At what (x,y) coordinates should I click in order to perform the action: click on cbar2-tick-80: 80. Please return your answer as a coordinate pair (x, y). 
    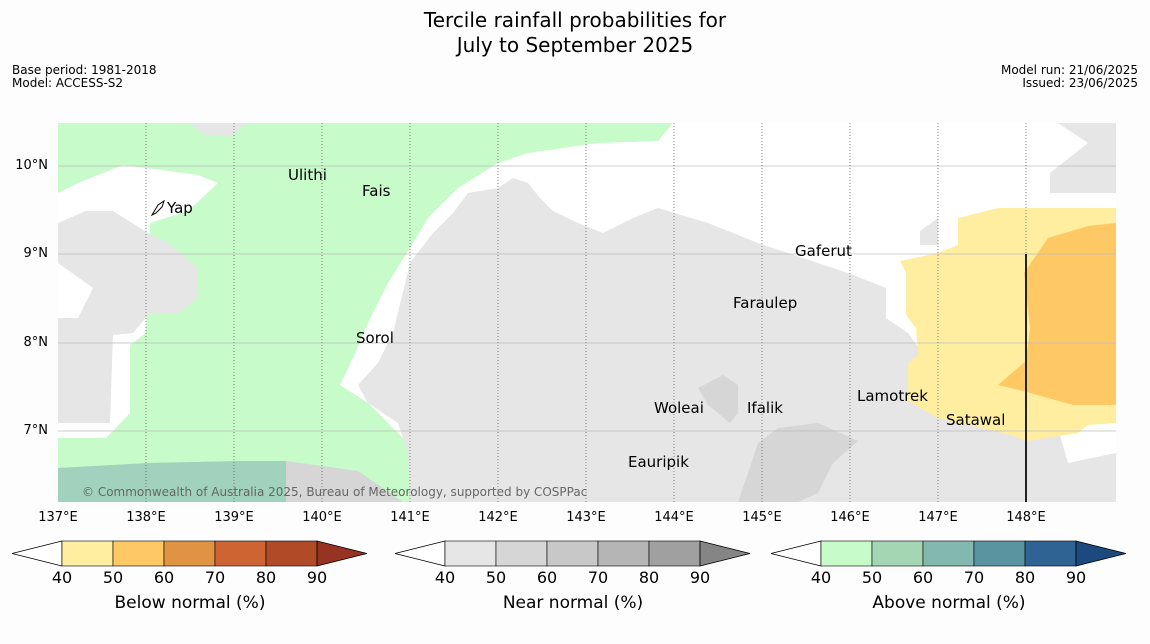
    Looking at the image, I should click on (649, 577).